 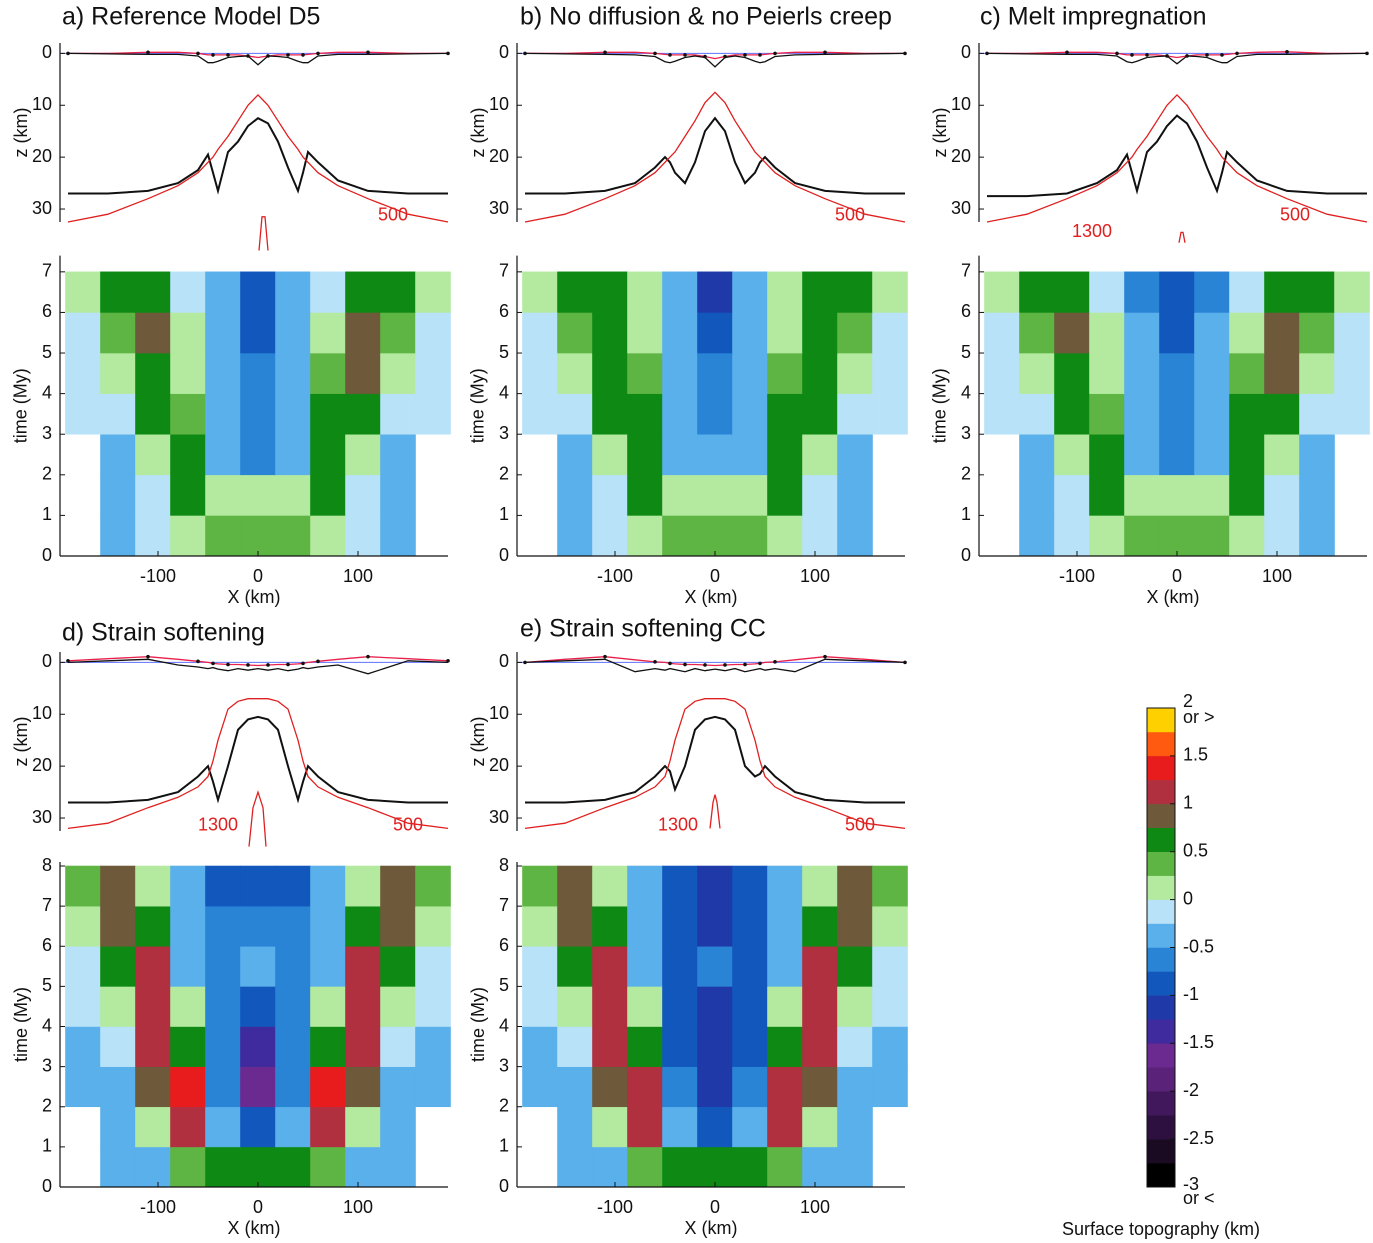 What do you see at coordinates (504, 1146) in the screenshot?
I see `y-tick-label: 1` at bounding box center [504, 1146].